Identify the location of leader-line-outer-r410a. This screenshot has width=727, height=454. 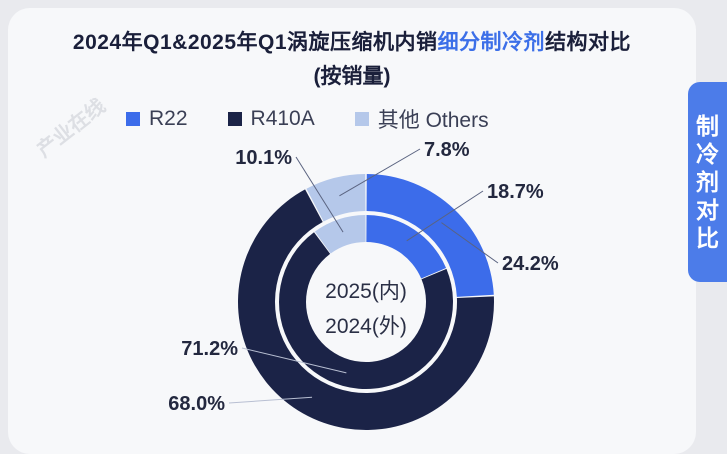
(270, 400).